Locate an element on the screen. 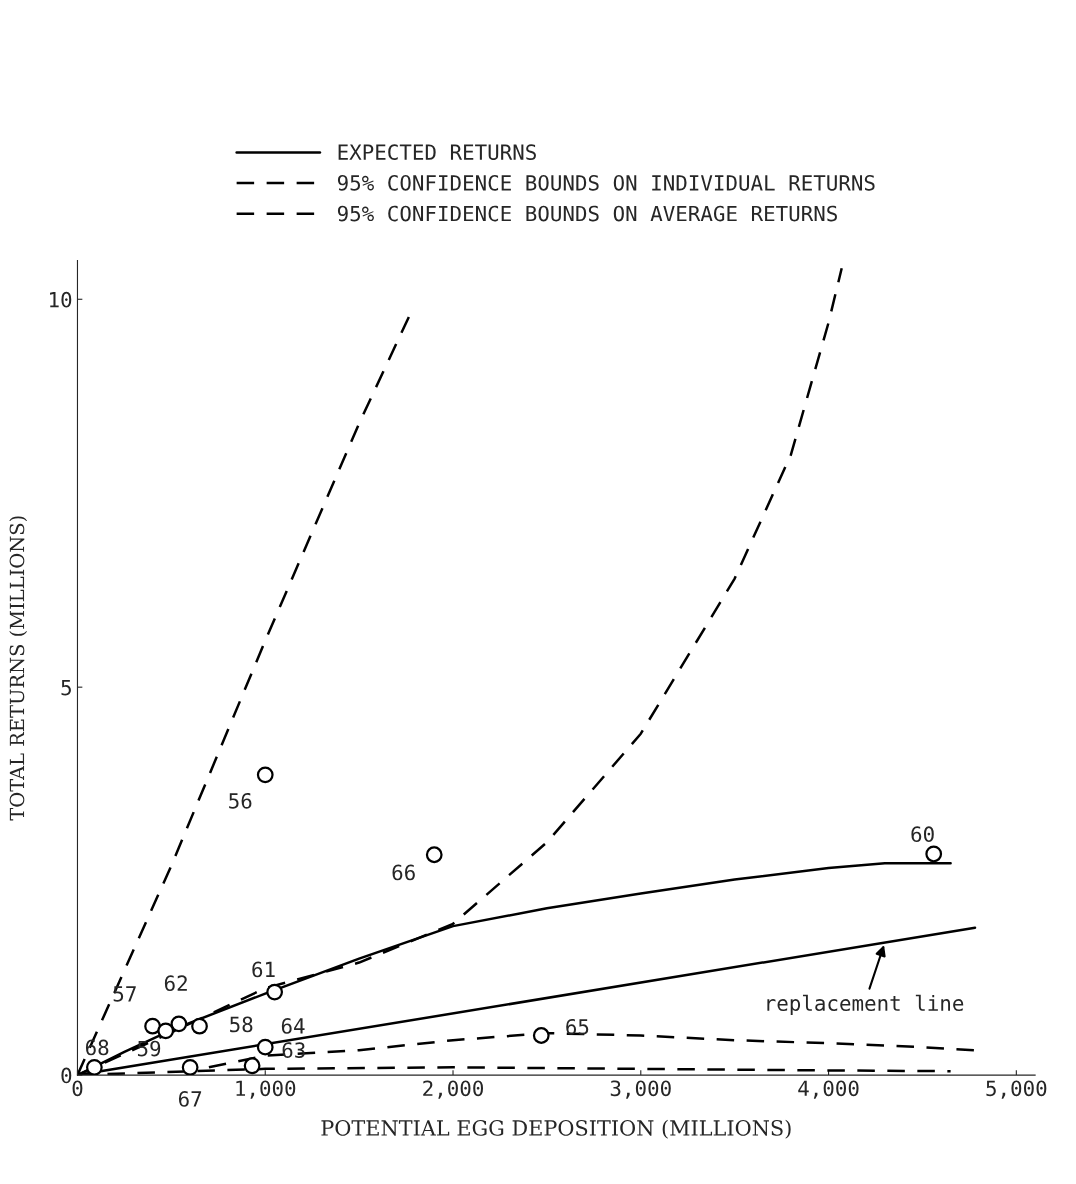  annotation: 62 is located at coordinates (175, 983).